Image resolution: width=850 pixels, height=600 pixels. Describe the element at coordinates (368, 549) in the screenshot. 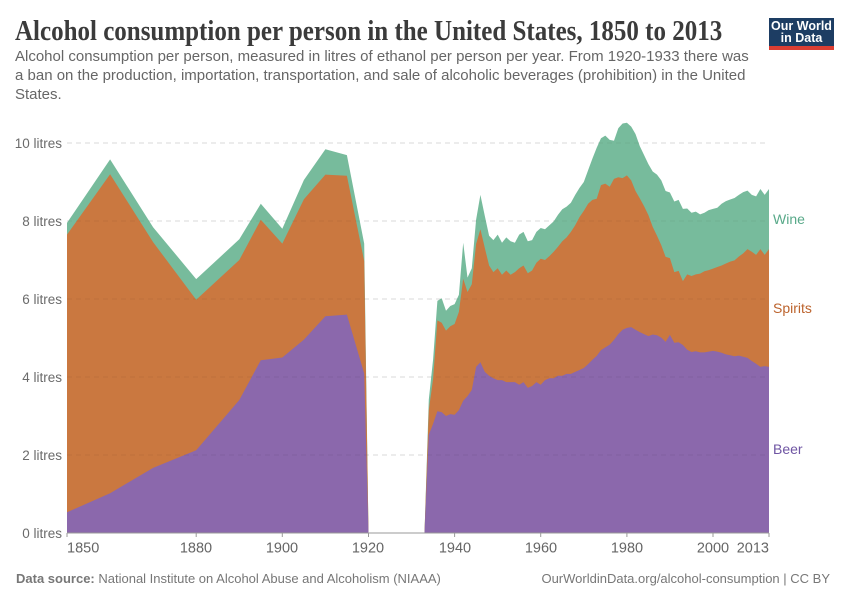

I see `svg-text: 1920` at that location.